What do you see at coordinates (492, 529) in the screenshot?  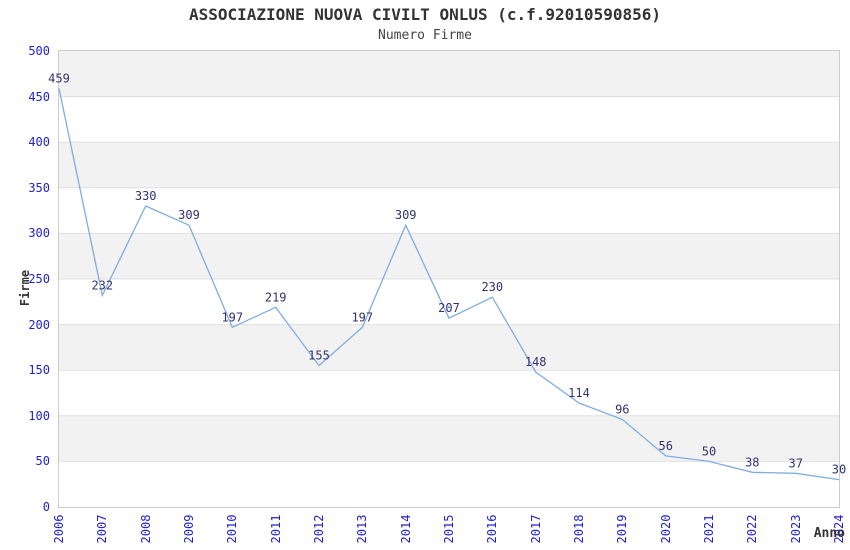 I see `x-tick-label: 2016` at bounding box center [492, 529].